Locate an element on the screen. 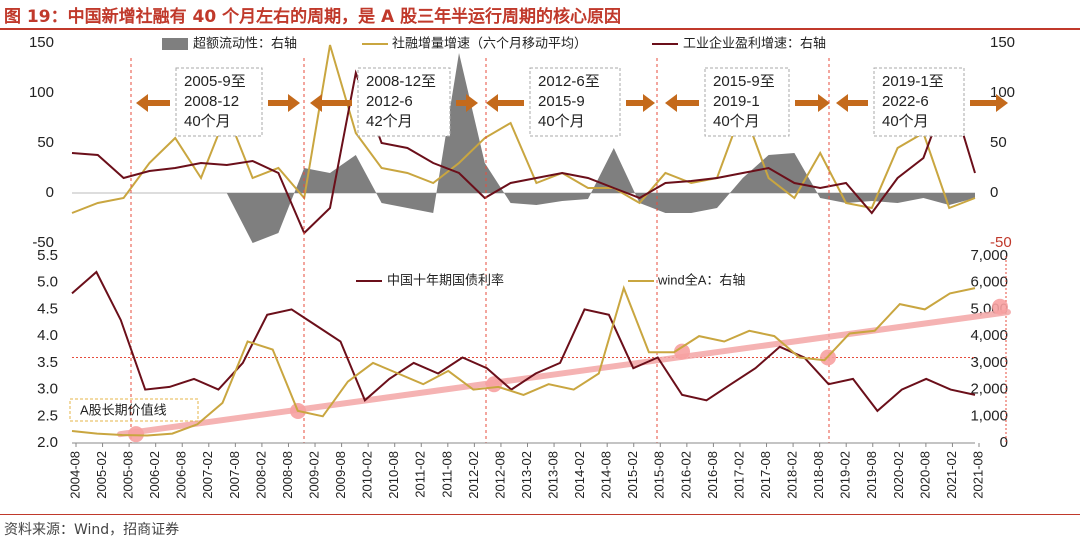  cycle-end-1: 2012-6 is located at coordinates (389, 101).